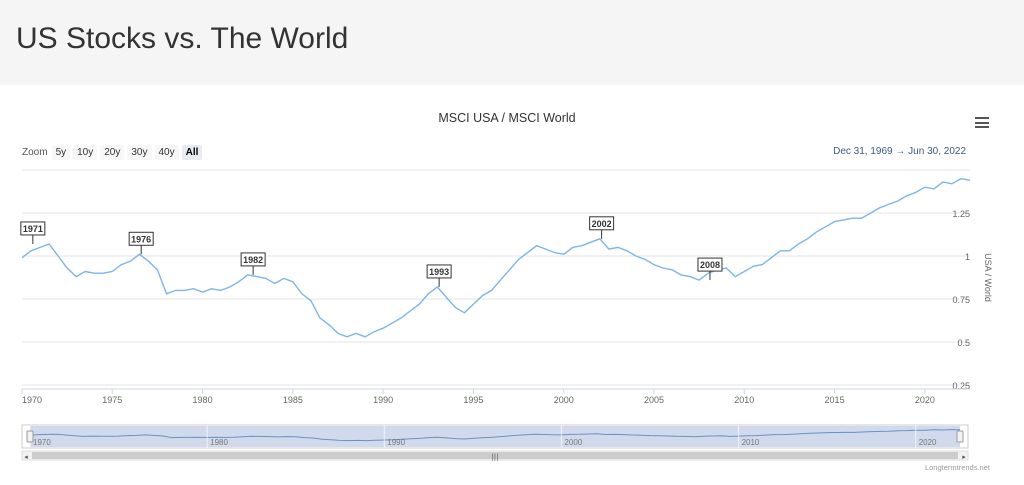 The image size is (1024, 485). What do you see at coordinates (42, 442) in the screenshot?
I see `navigator-tick-label: 1970` at bounding box center [42, 442].